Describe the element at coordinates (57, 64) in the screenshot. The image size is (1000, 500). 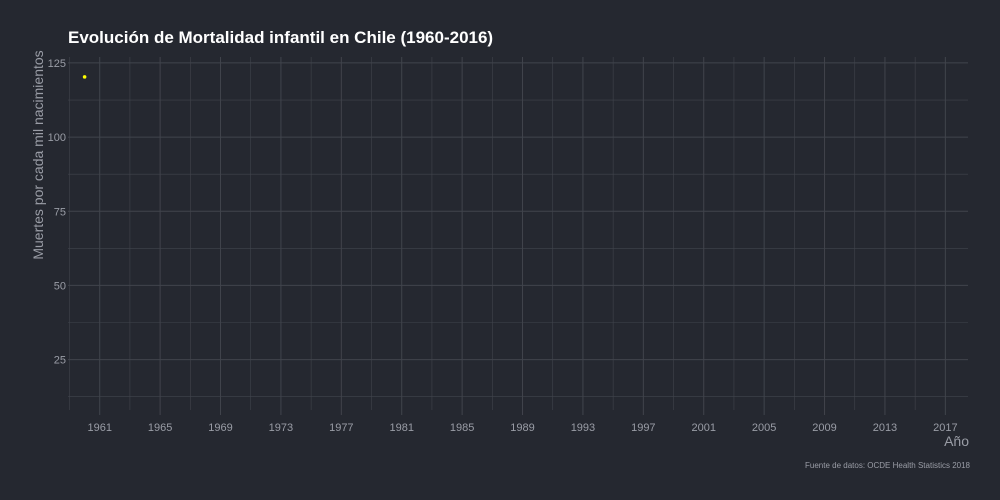
I see `y-tick-label: 125` at that location.